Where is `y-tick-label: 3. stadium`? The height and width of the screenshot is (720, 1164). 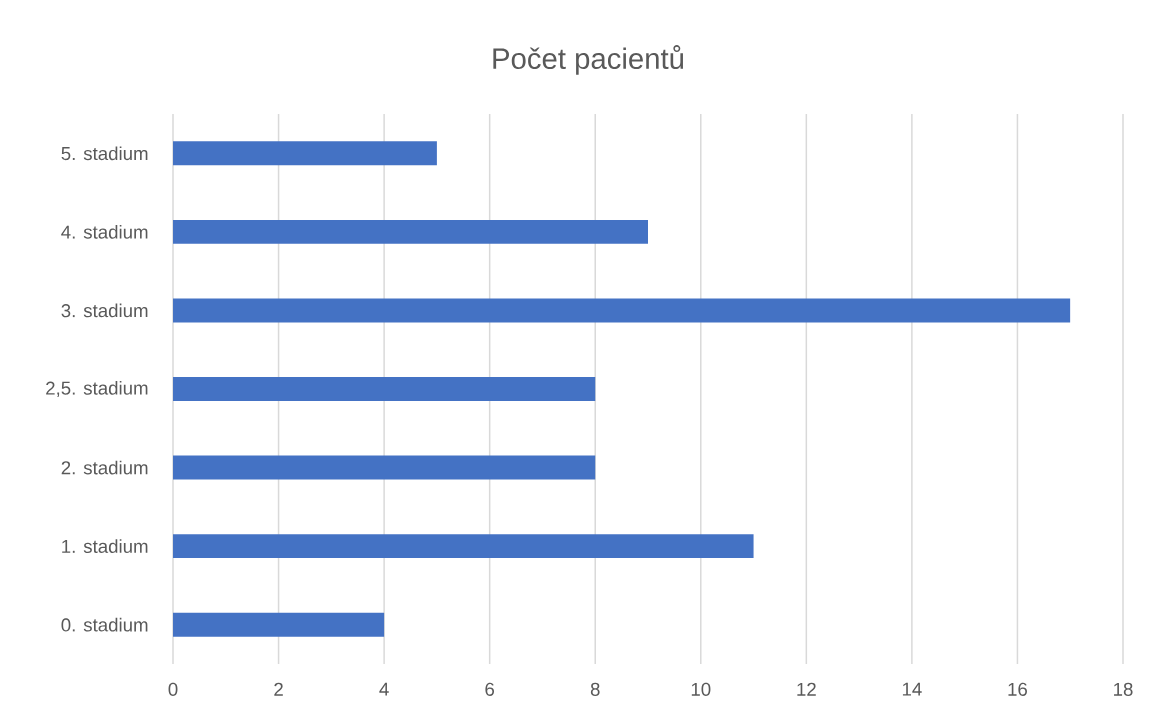 y-tick-label: 3. stadium is located at coordinates (104, 310).